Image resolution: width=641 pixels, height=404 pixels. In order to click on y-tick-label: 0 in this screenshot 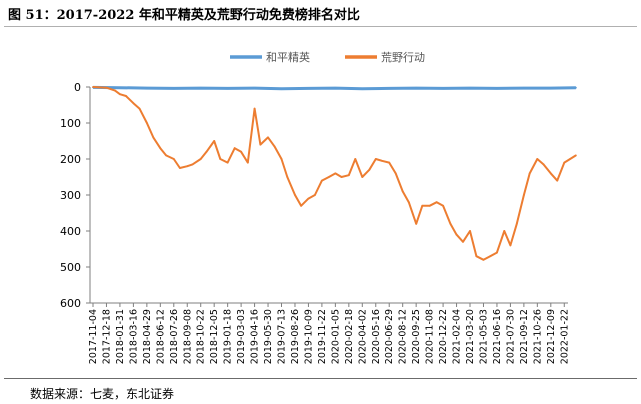, I will do `click(77, 87)`.